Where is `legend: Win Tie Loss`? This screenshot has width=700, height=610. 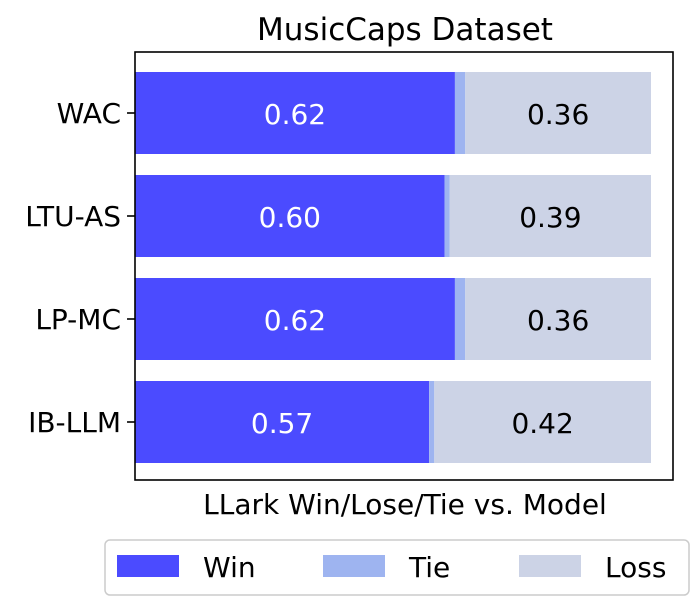
legend: Win Tie Loss is located at coordinates (397, 567).